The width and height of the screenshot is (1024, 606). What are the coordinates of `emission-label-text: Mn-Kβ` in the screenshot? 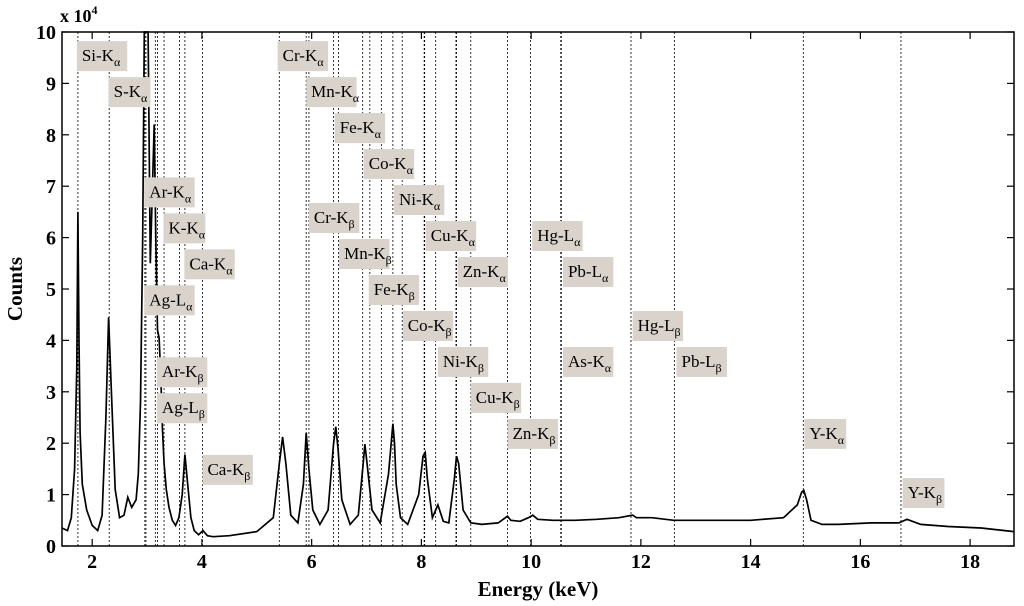 It's located at (368, 255).